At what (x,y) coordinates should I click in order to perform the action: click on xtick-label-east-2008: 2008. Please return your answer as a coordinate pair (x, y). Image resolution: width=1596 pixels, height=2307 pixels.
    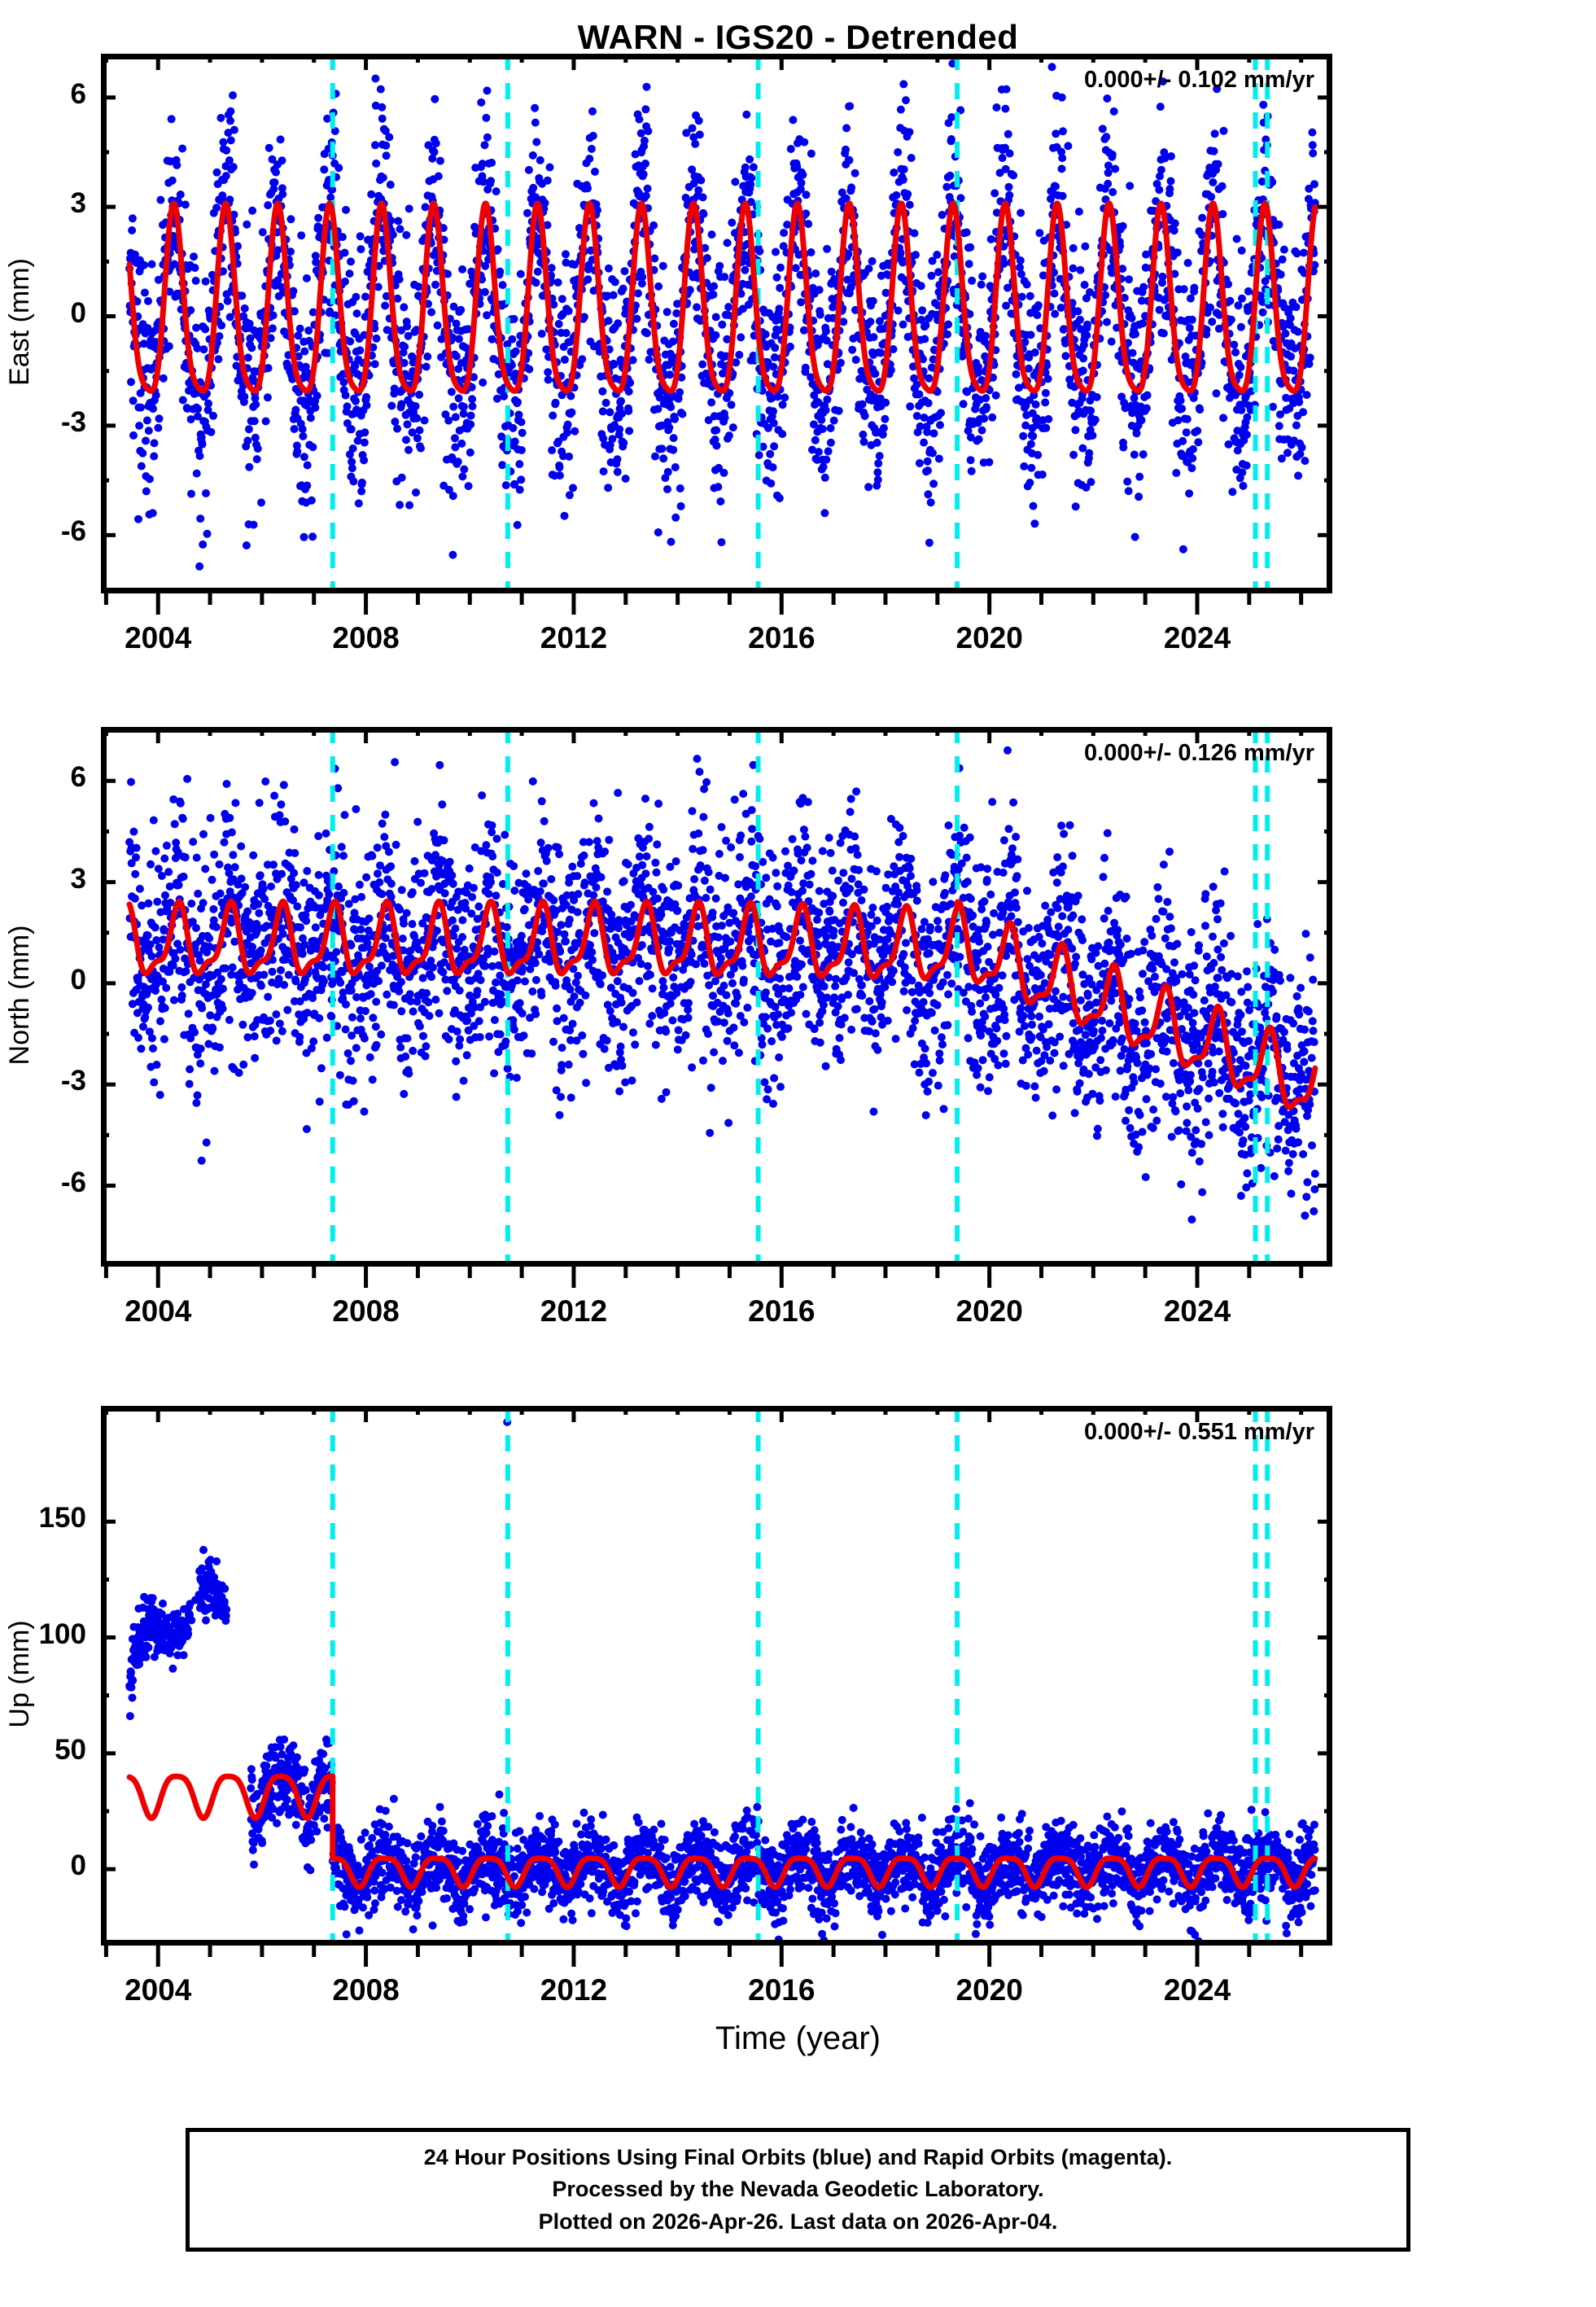
    Looking at the image, I should click on (366, 638).